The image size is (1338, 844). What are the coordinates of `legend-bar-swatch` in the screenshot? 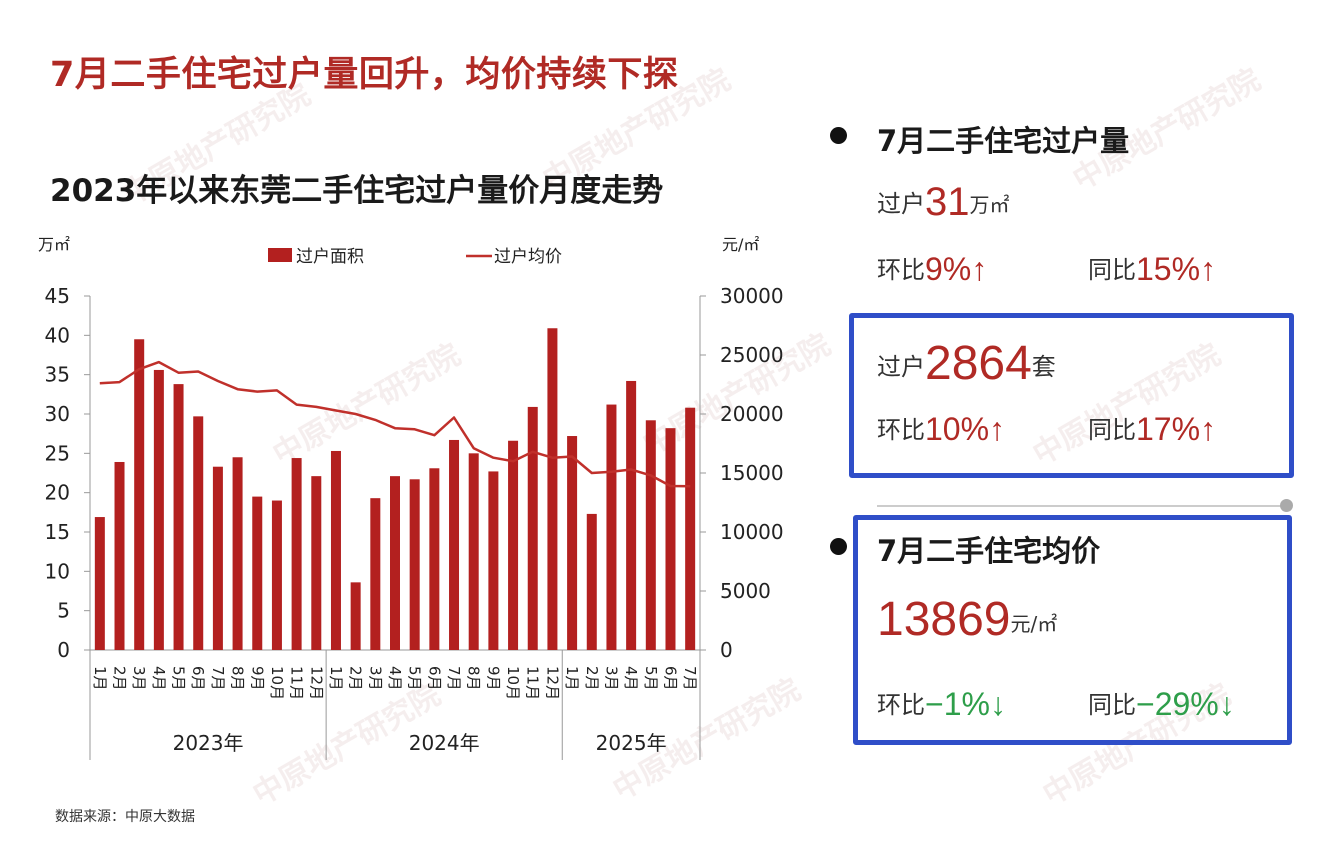 It's located at (280, 255).